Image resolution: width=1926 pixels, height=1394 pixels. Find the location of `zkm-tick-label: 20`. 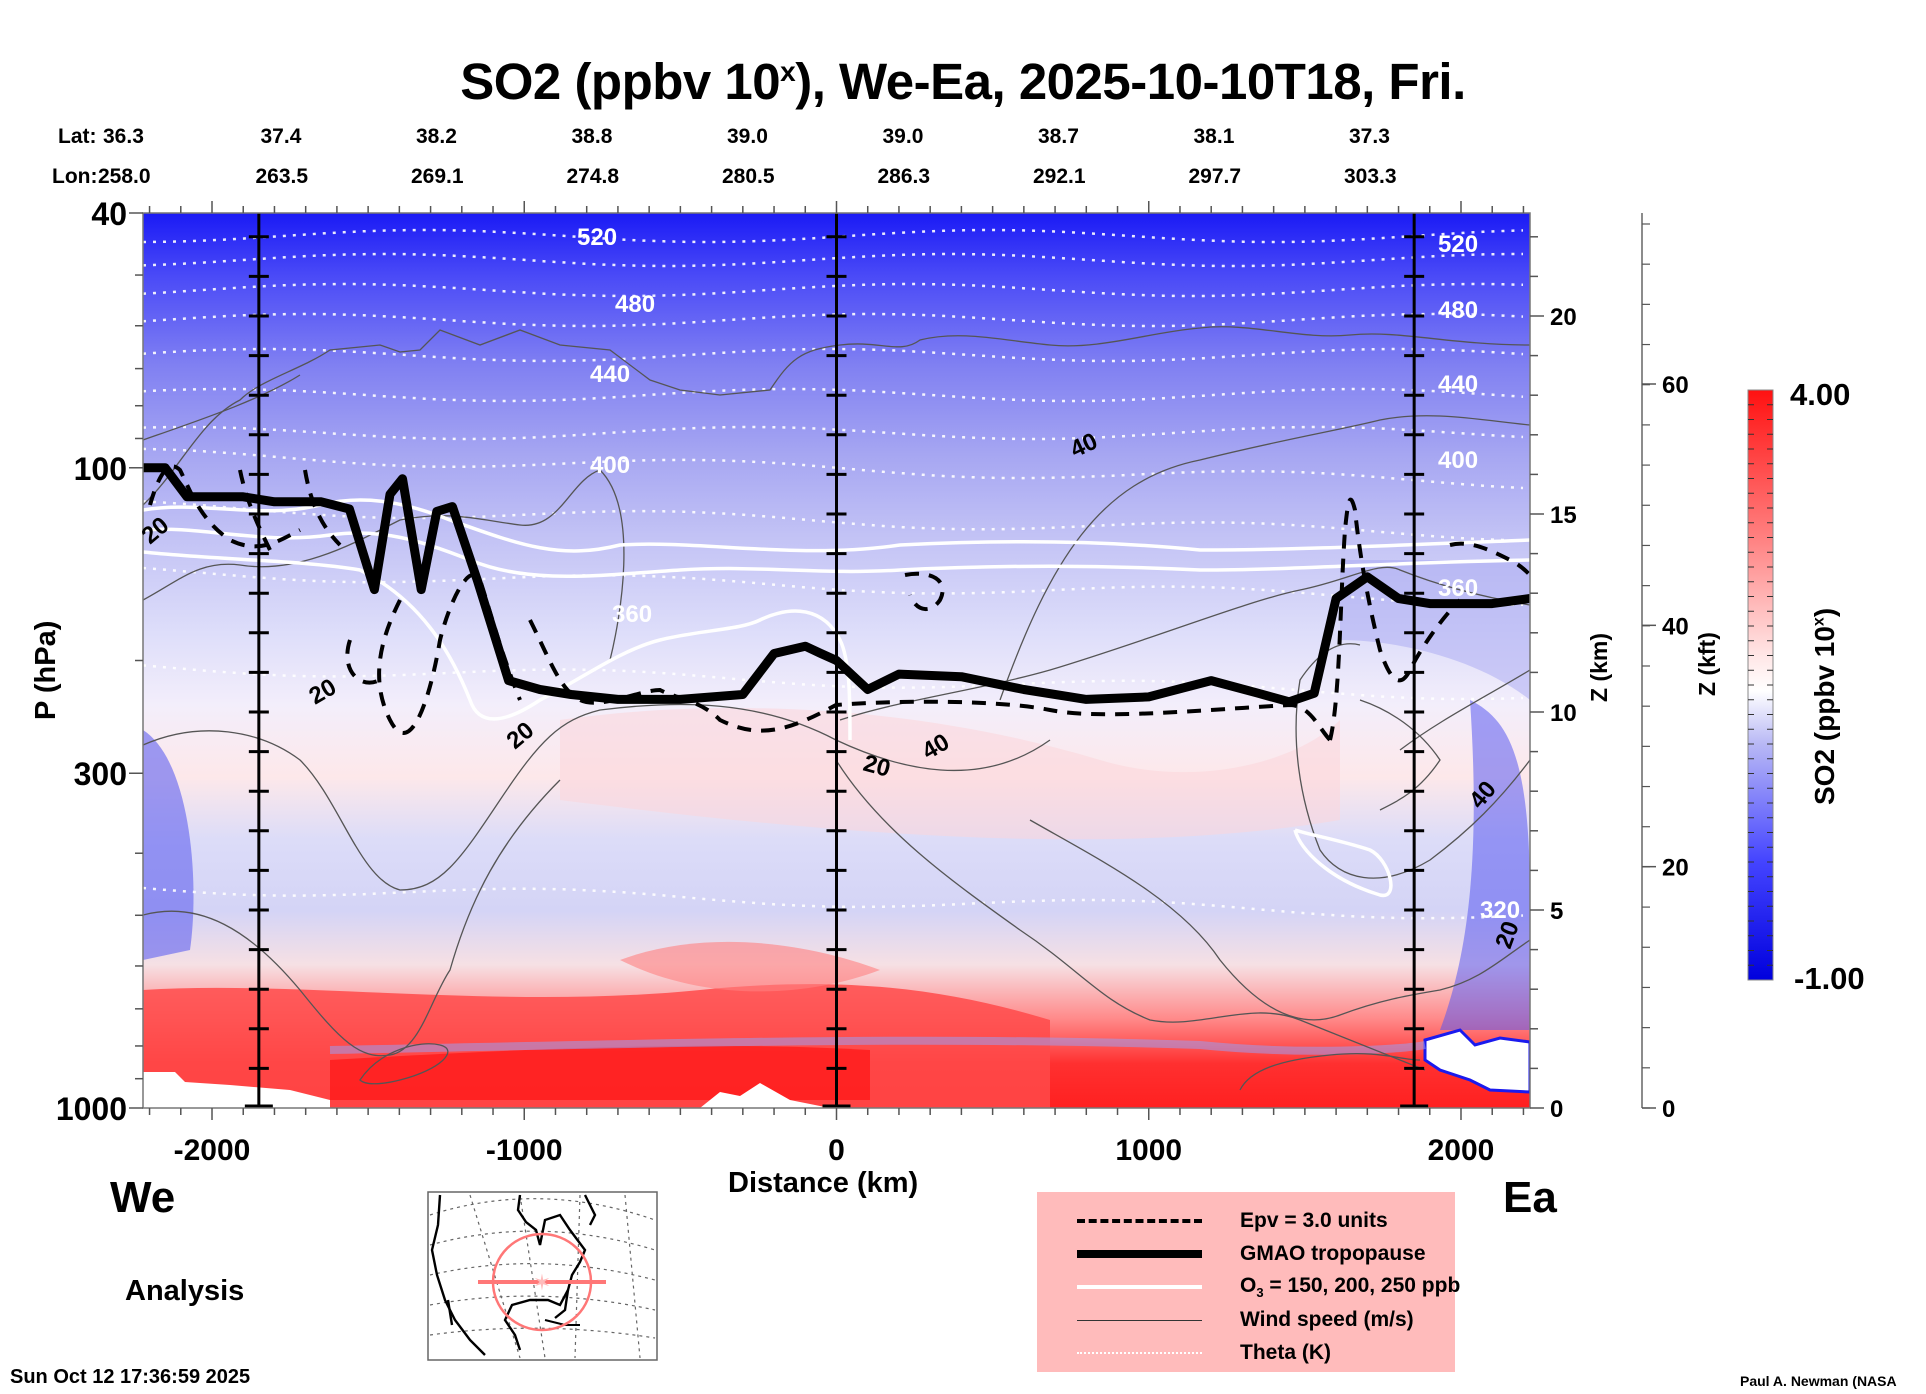

zkm-tick-label: 20 is located at coordinates (1563, 317).